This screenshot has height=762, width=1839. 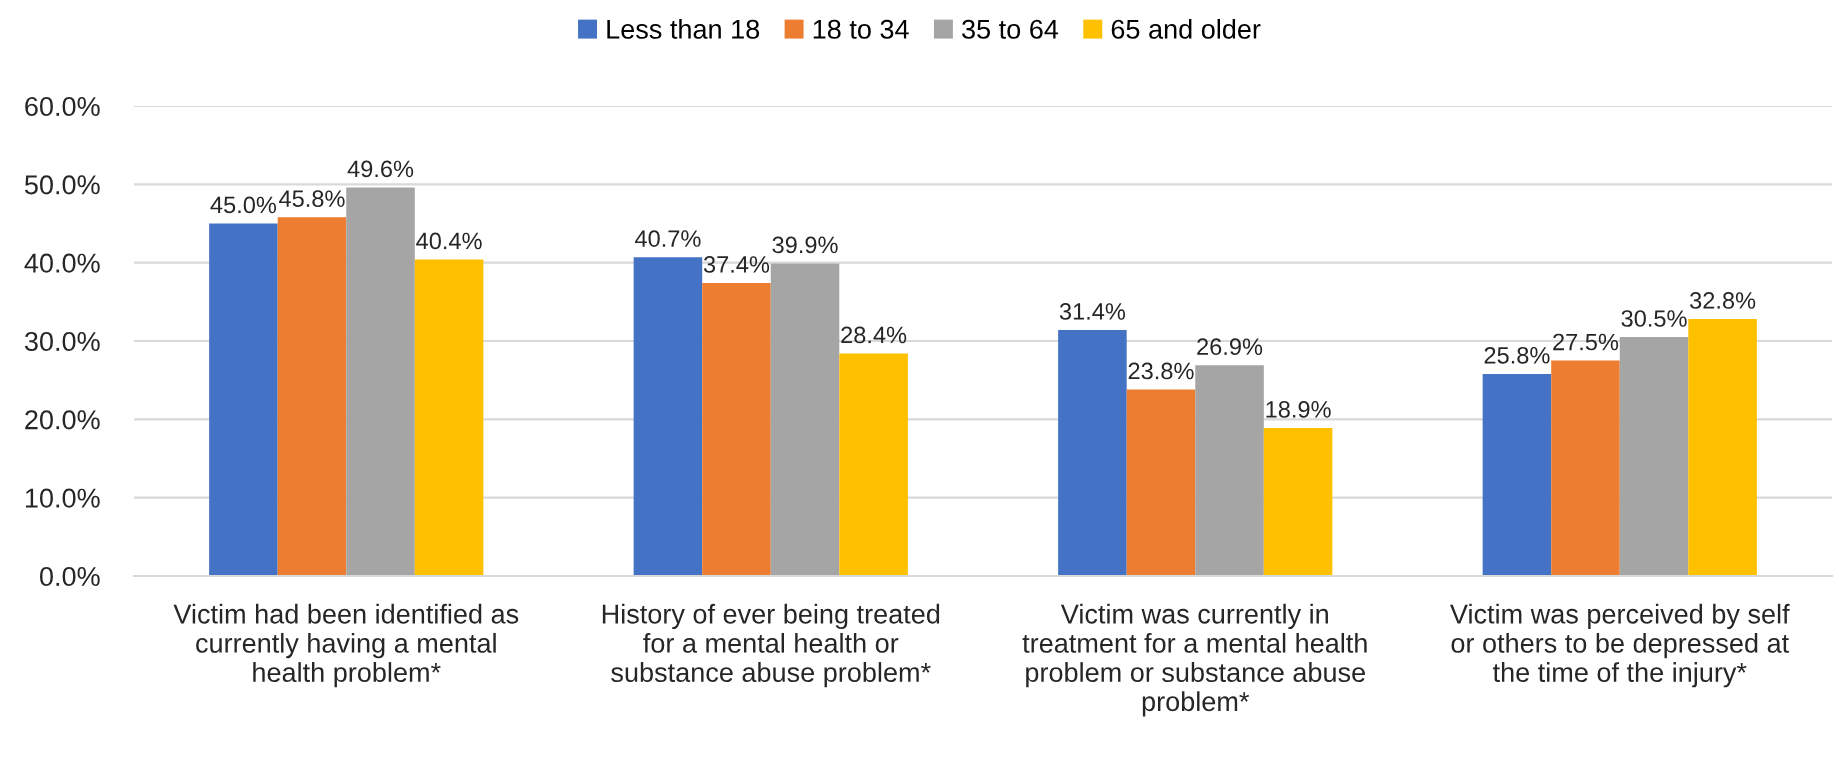 What do you see at coordinates (667, 238) in the screenshot?
I see `data-label: 40.7%` at bounding box center [667, 238].